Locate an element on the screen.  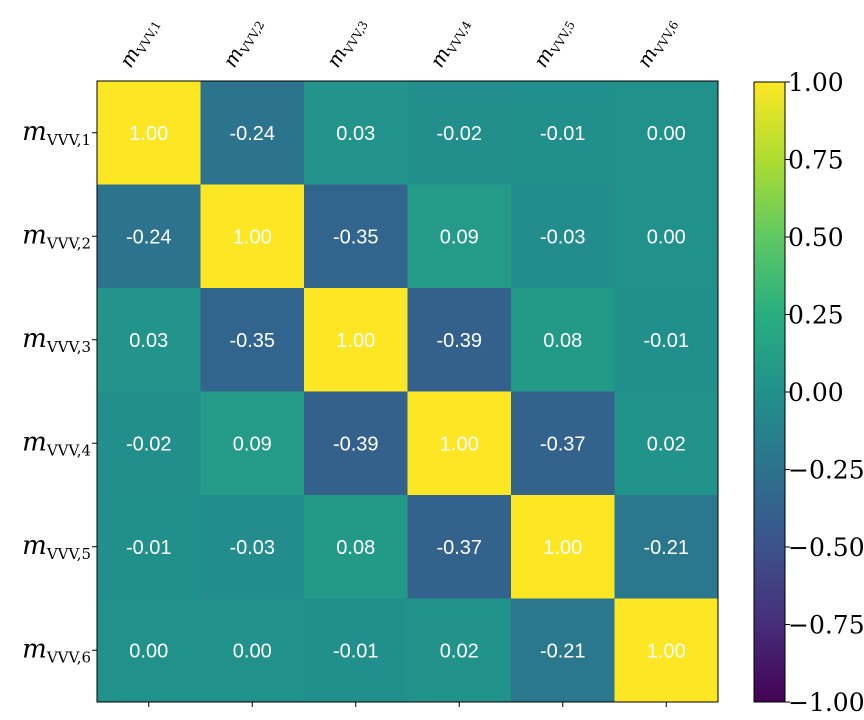
cell-value-label-r1-c4: -0.02 is located at coordinates (459, 134).